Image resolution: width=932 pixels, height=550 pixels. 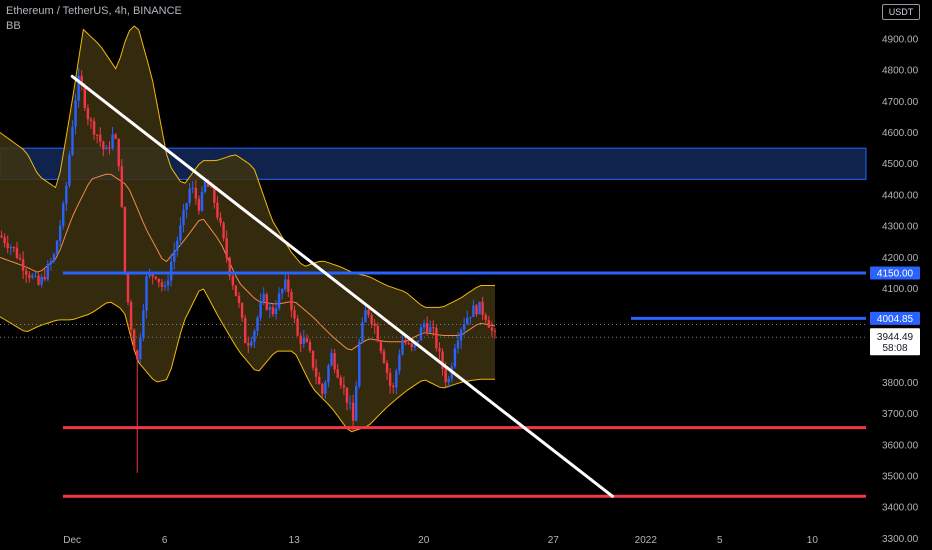 What do you see at coordinates (720, 540) in the screenshot?
I see `time-tick-label: 5` at bounding box center [720, 540].